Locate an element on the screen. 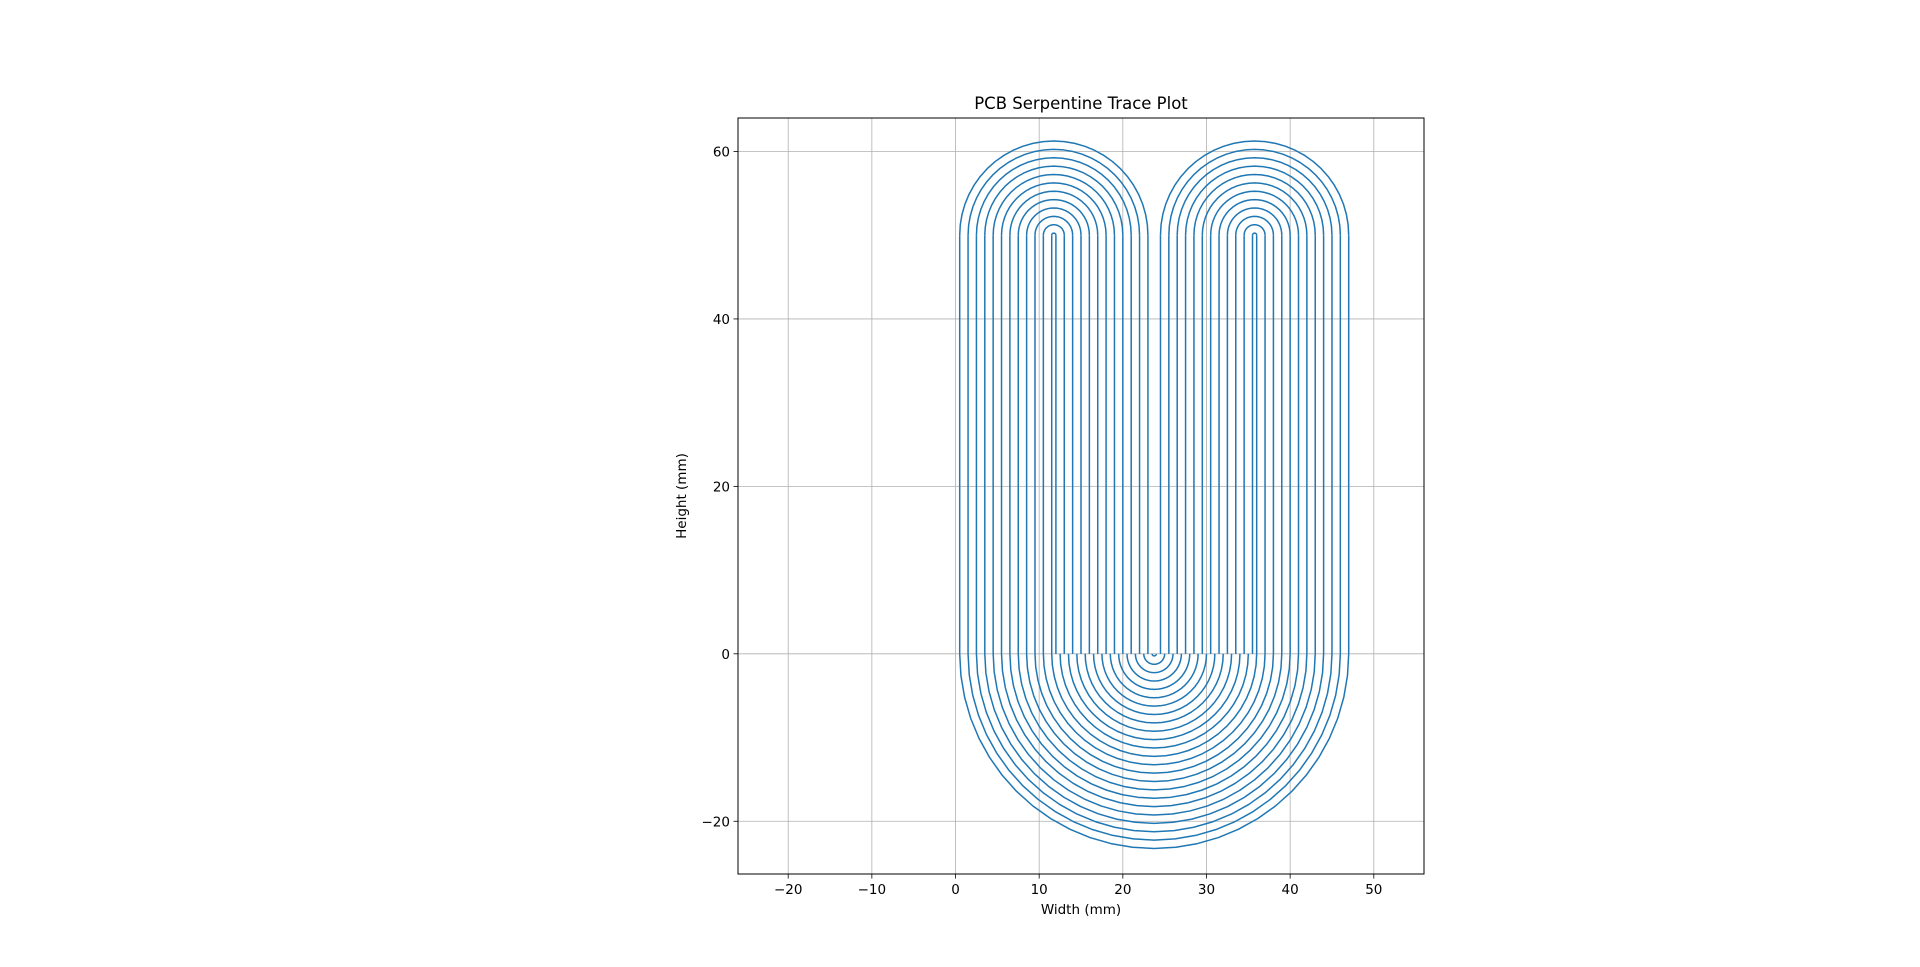 The width and height of the screenshot is (1920, 967). y-axis-ticks: −20 0 20 40 60 is located at coordinates (720, 487).